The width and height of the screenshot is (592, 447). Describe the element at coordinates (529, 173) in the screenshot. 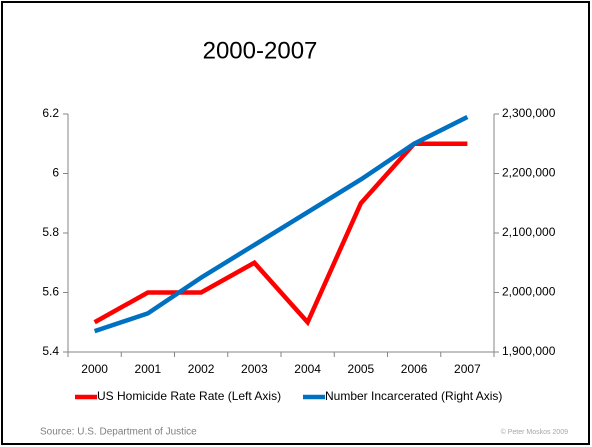

I see `y2-tick-label: 2,200,000` at that location.